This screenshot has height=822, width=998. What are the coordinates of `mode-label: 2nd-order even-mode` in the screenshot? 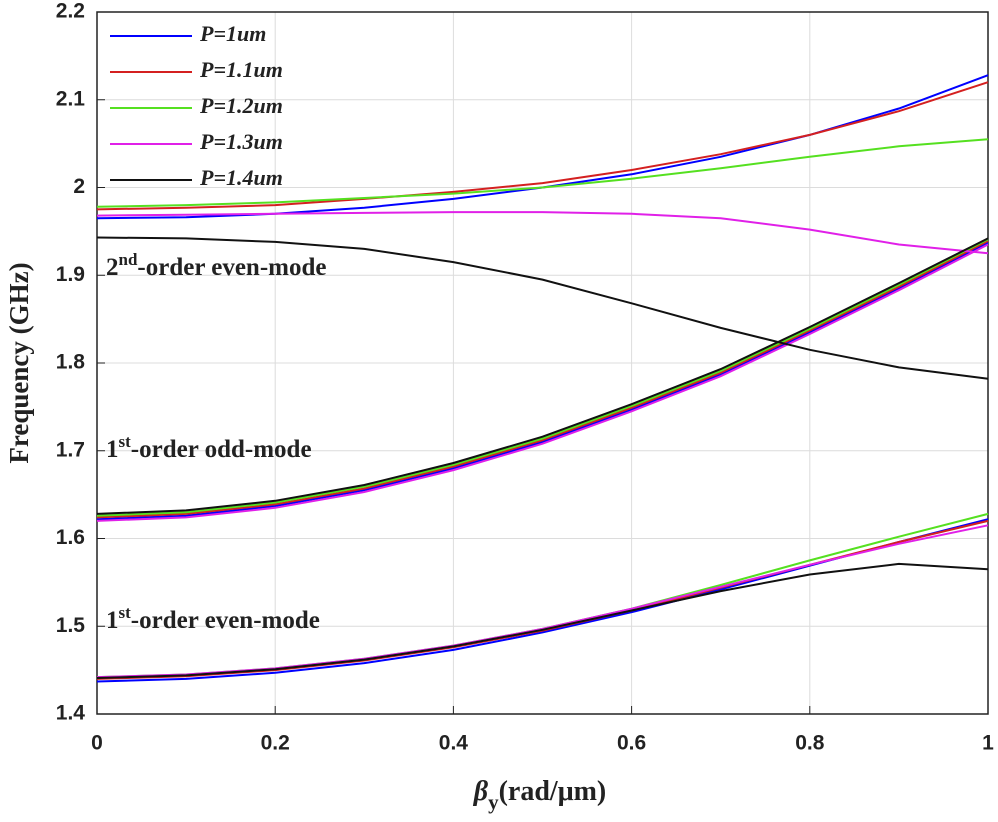 It's located at (216, 265).